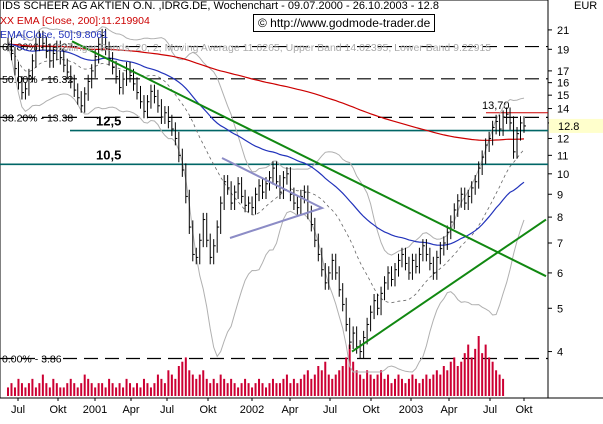 The image size is (603, 424). I want to click on fibonacci-label: 50.00% - 16.32, so click(37, 80).